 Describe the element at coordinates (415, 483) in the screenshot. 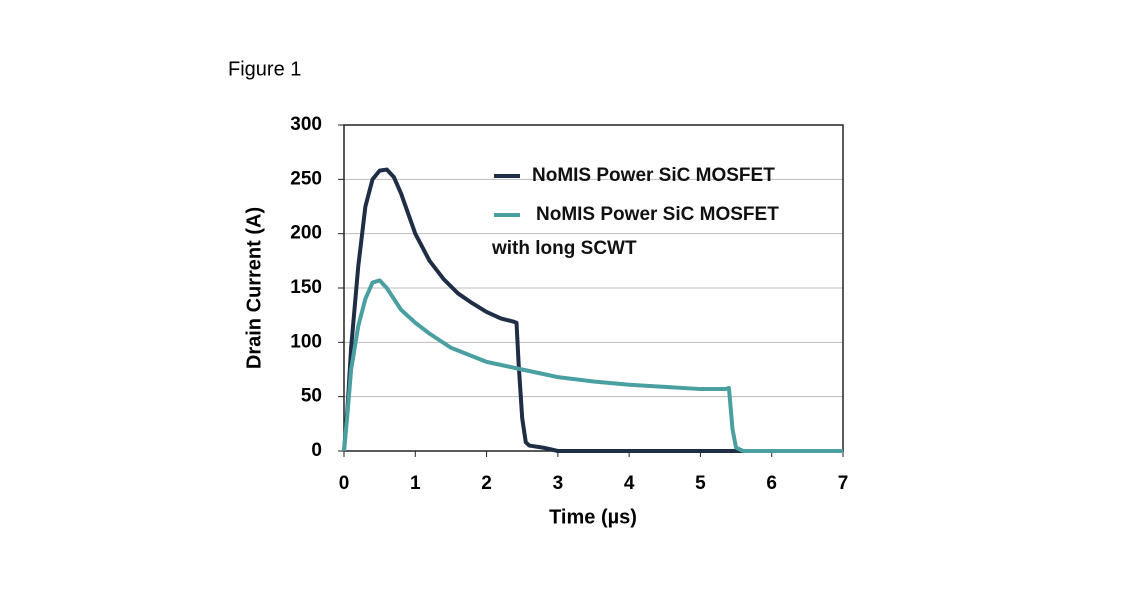

I see `x-tick-label: 1` at that location.